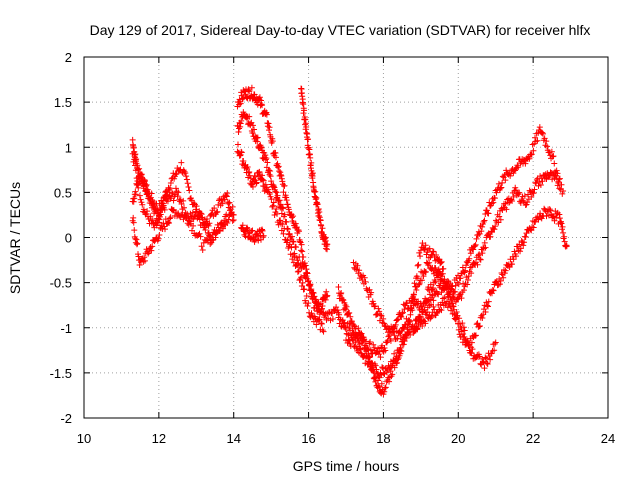 This screenshot has height=480, width=640. What do you see at coordinates (61, 373) in the screenshot?
I see `y-tick-label: -1.5` at bounding box center [61, 373].